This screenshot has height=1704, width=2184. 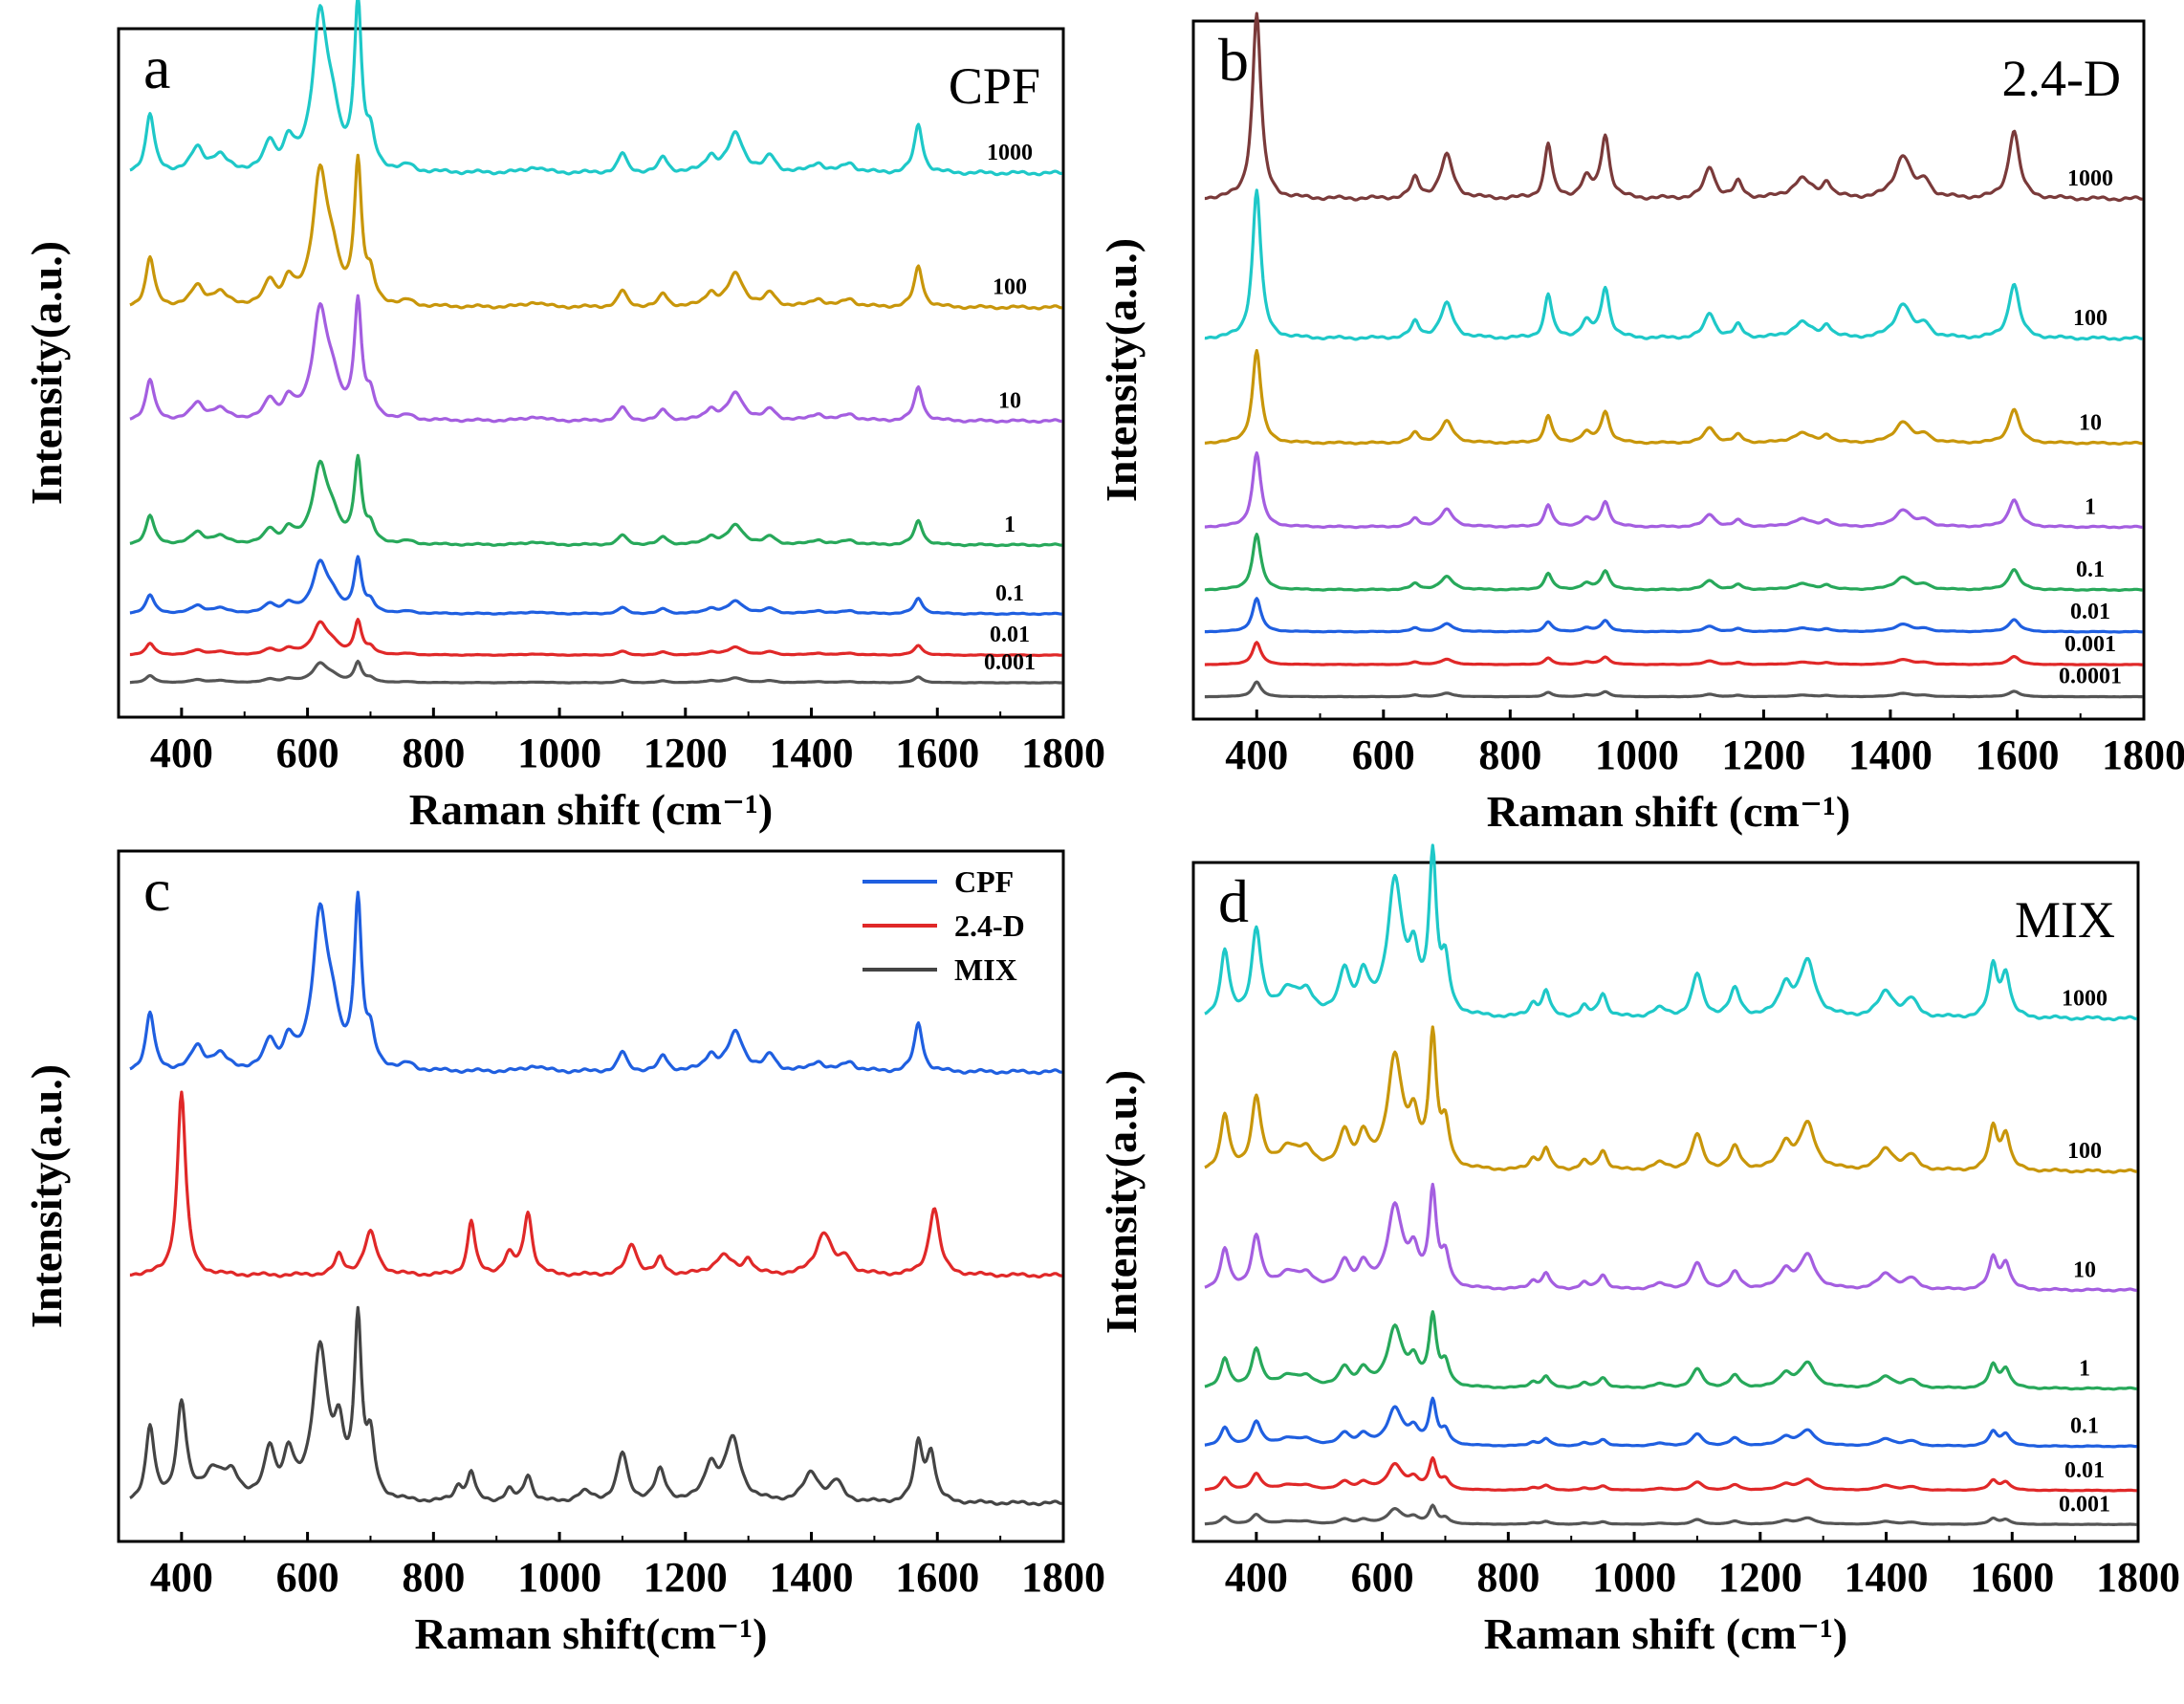 What do you see at coordinates (995, 86) in the screenshot?
I see `panel-title: CPF` at bounding box center [995, 86].